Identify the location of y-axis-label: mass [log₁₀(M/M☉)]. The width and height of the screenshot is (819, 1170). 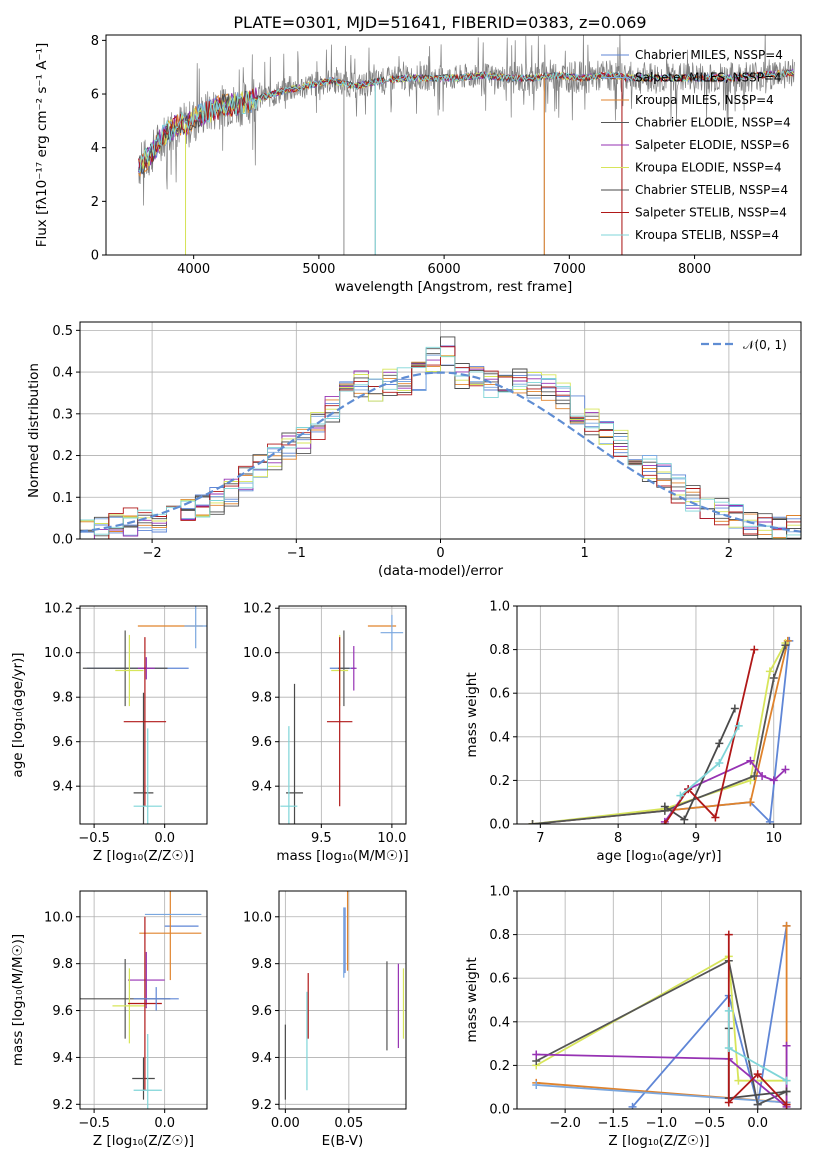
(18, 1000).